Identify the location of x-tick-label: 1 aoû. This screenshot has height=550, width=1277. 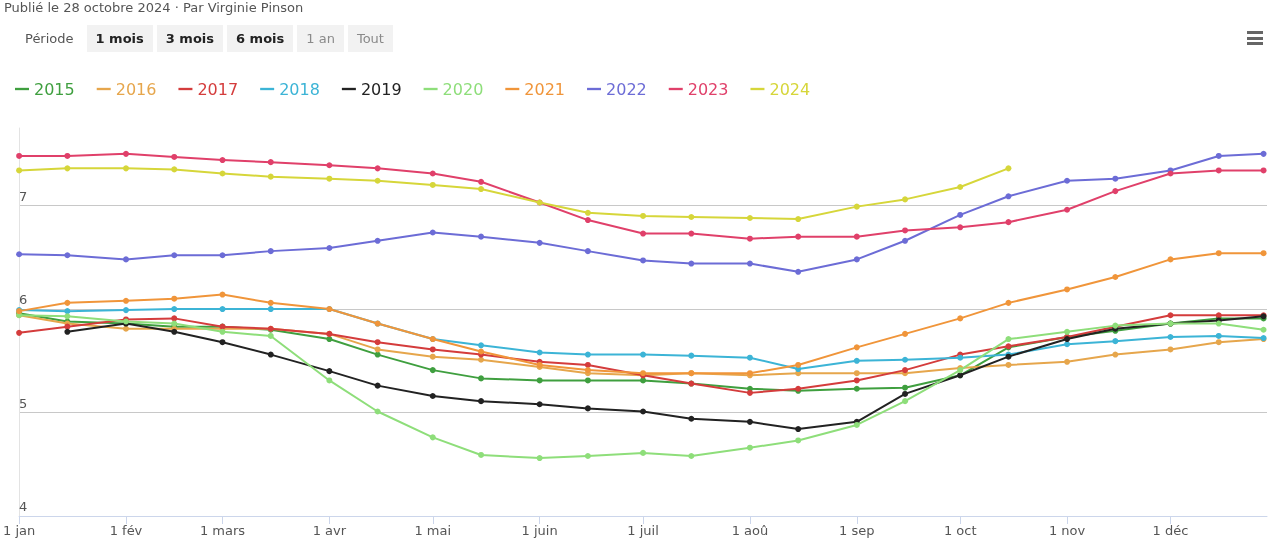
(750, 530).